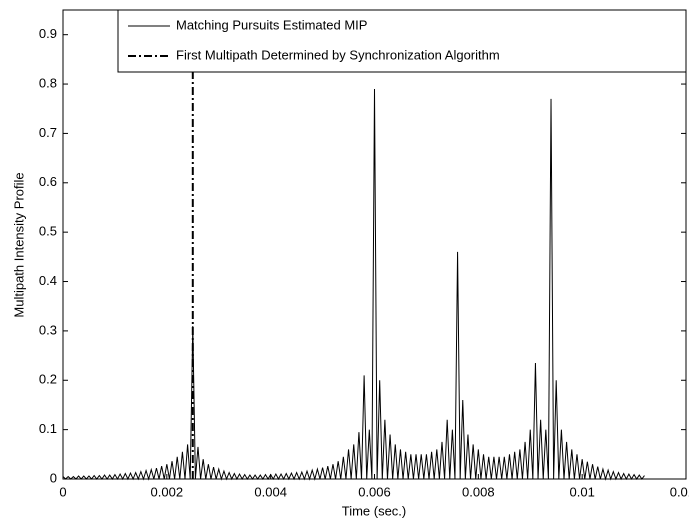  I want to click on y-tick-label: 0.1, so click(48, 428).